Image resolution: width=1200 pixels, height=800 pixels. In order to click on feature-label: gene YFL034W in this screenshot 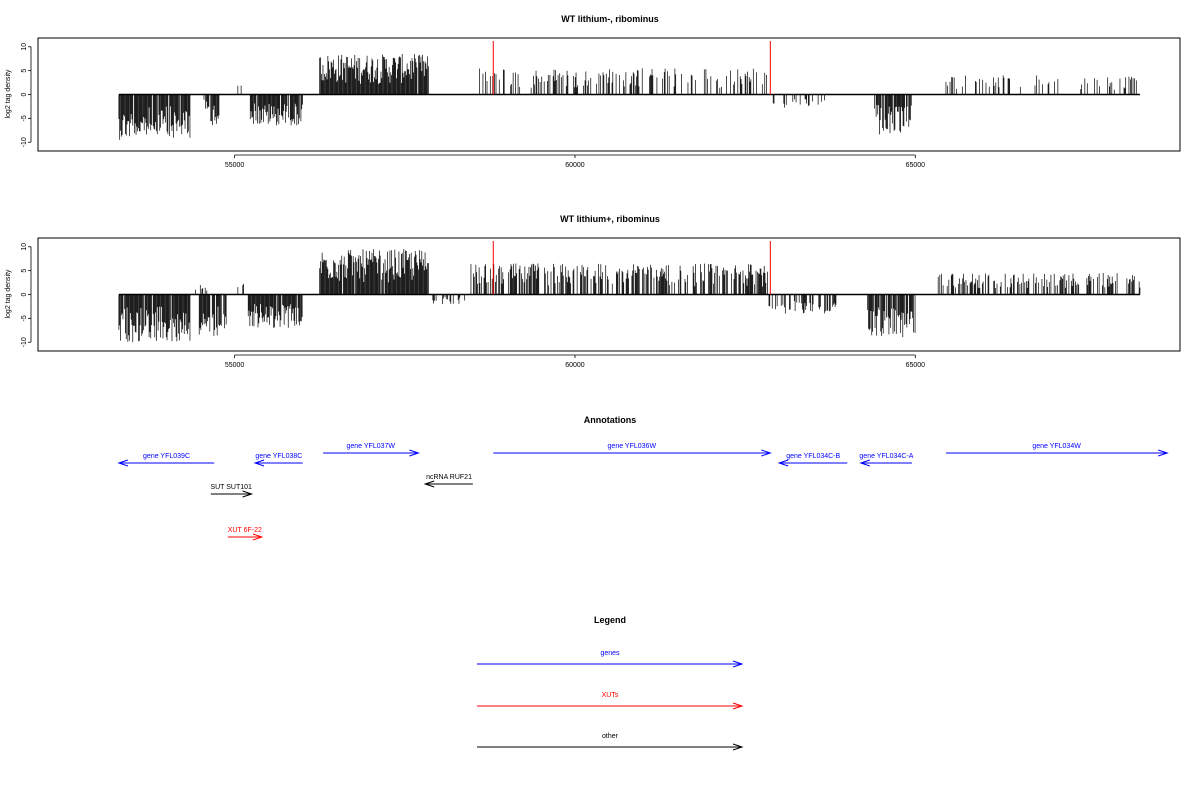, I will do `click(1056, 446)`.